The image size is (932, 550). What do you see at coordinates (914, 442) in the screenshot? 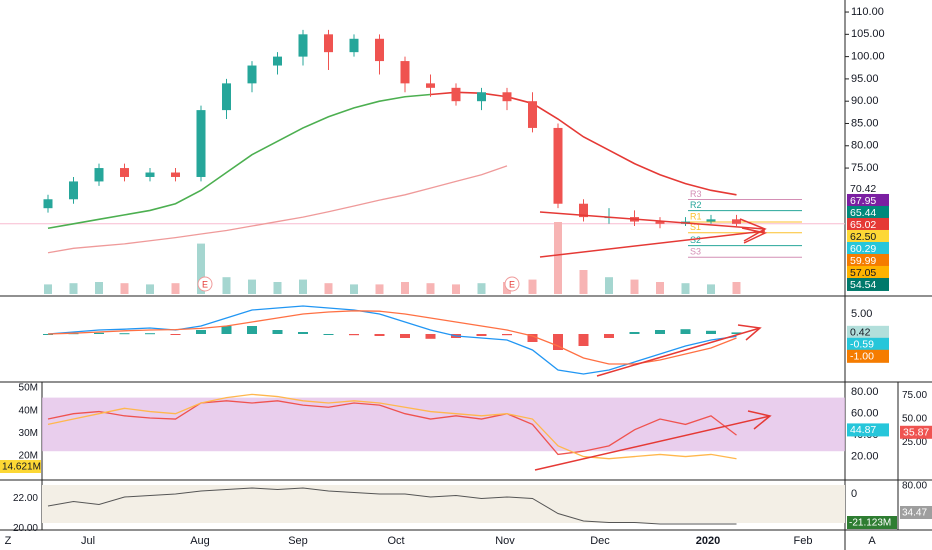
I see `far-tick-label: 25.00` at bounding box center [914, 442].